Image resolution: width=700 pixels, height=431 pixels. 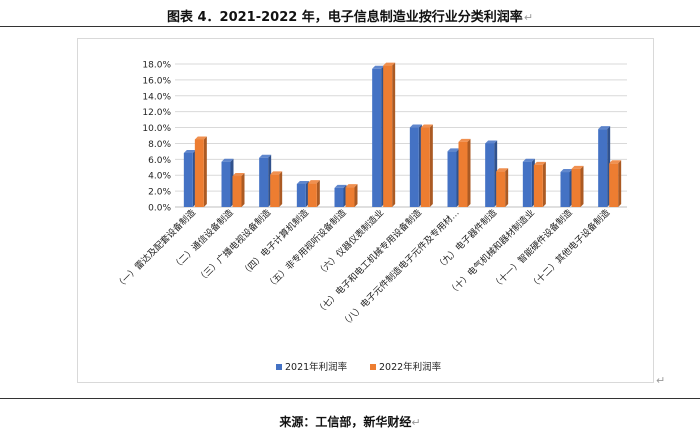 I want to click on source-text: 来源：工信部，新华财经, so click(x=345, y=422).